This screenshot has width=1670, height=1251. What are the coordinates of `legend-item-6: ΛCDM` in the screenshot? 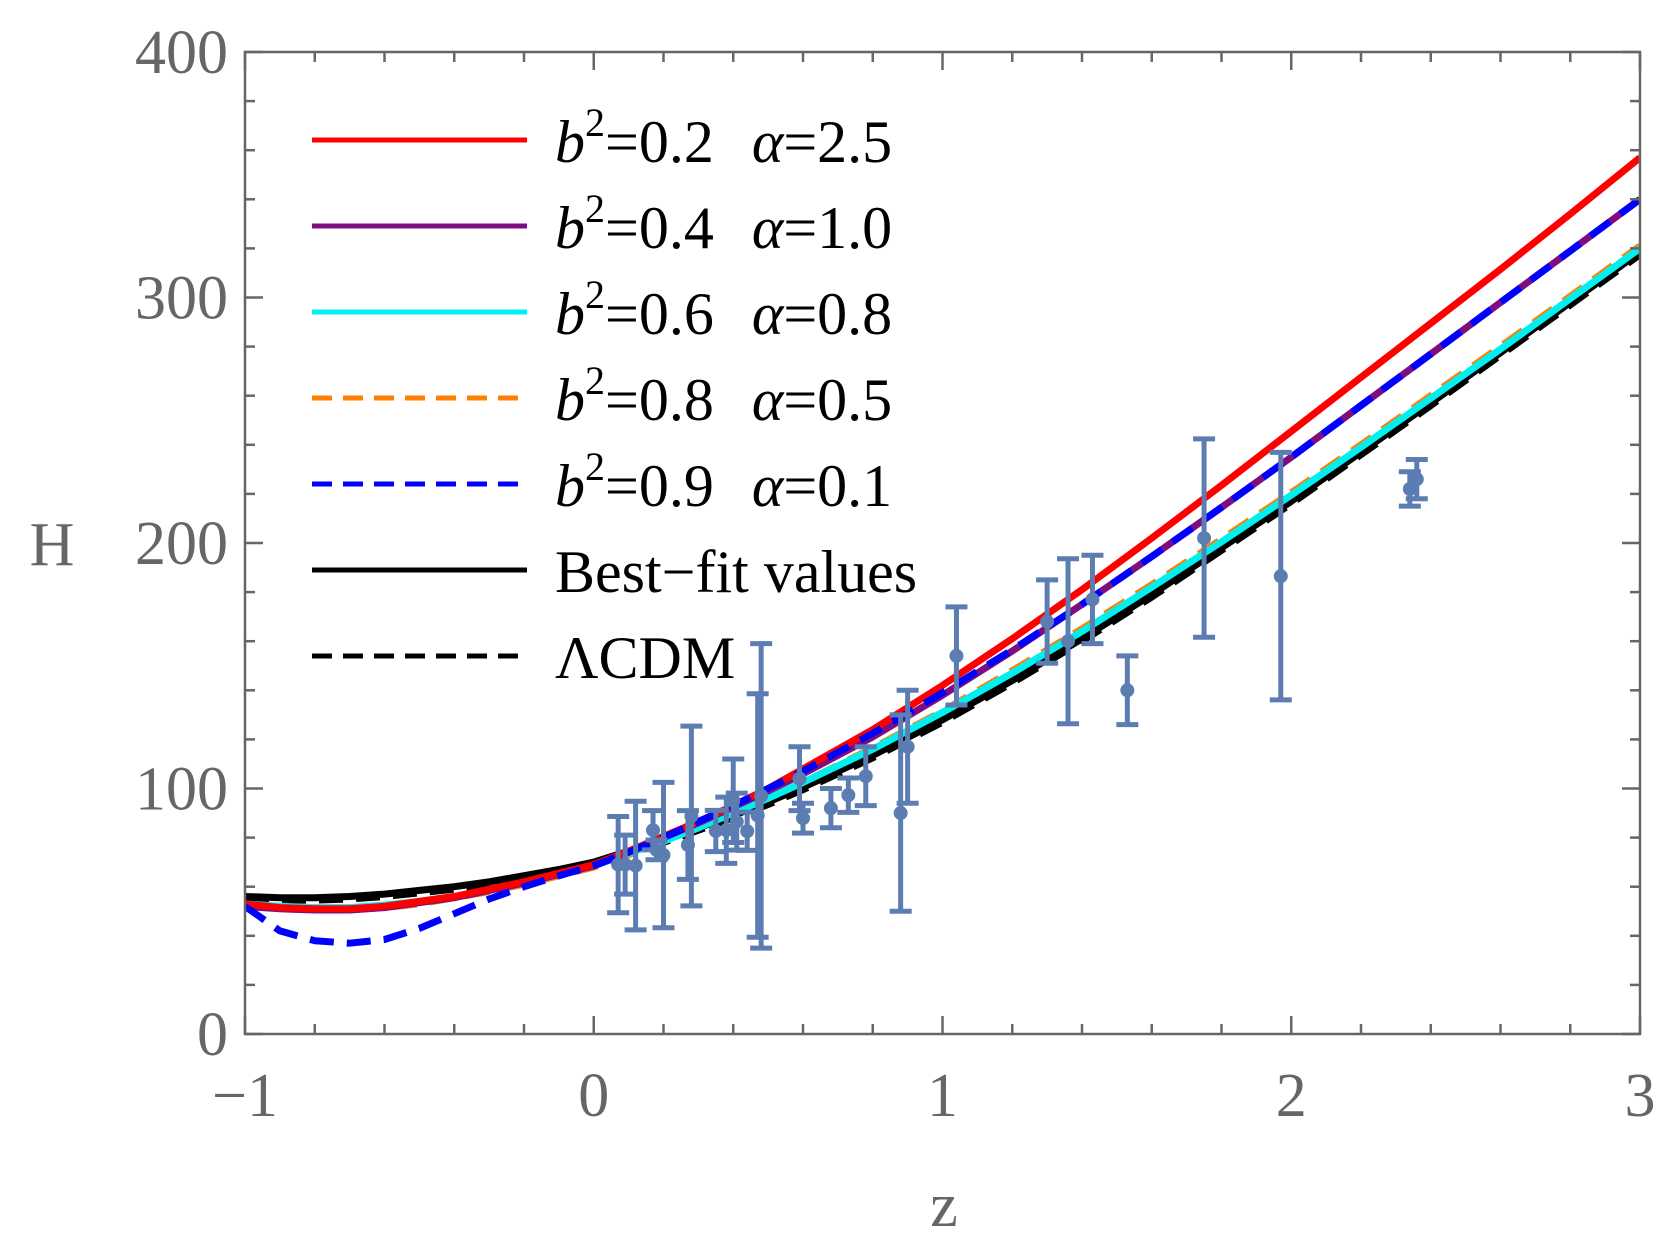 It's located at (523, 658).